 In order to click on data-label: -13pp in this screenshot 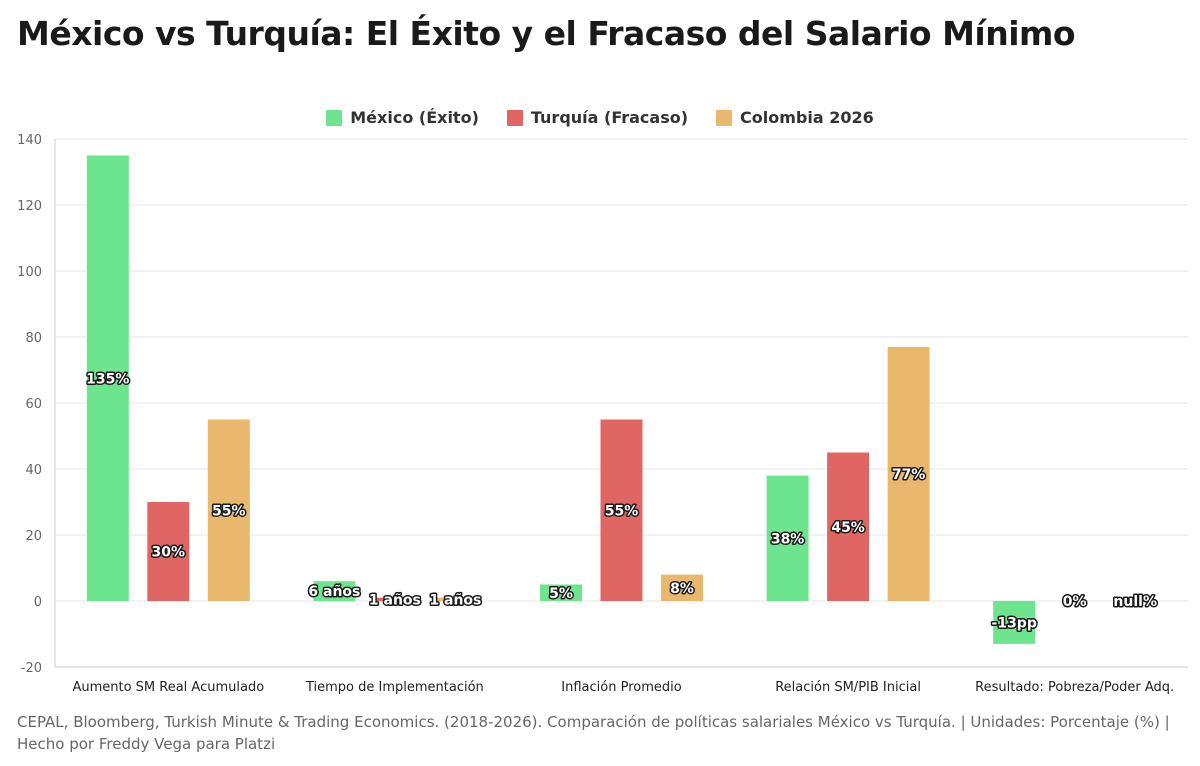, I will do `click(1014, 623)`.